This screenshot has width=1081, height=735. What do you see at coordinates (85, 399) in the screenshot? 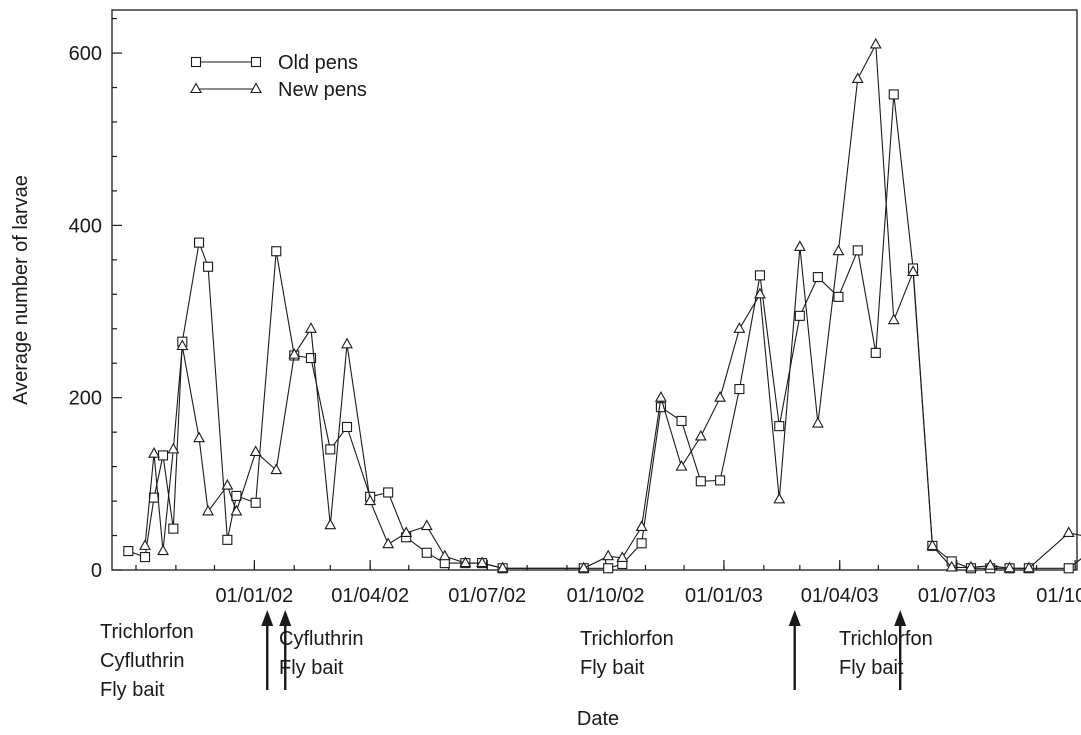
I see `y-tick-label: 200` at bounding box center [85, 399].